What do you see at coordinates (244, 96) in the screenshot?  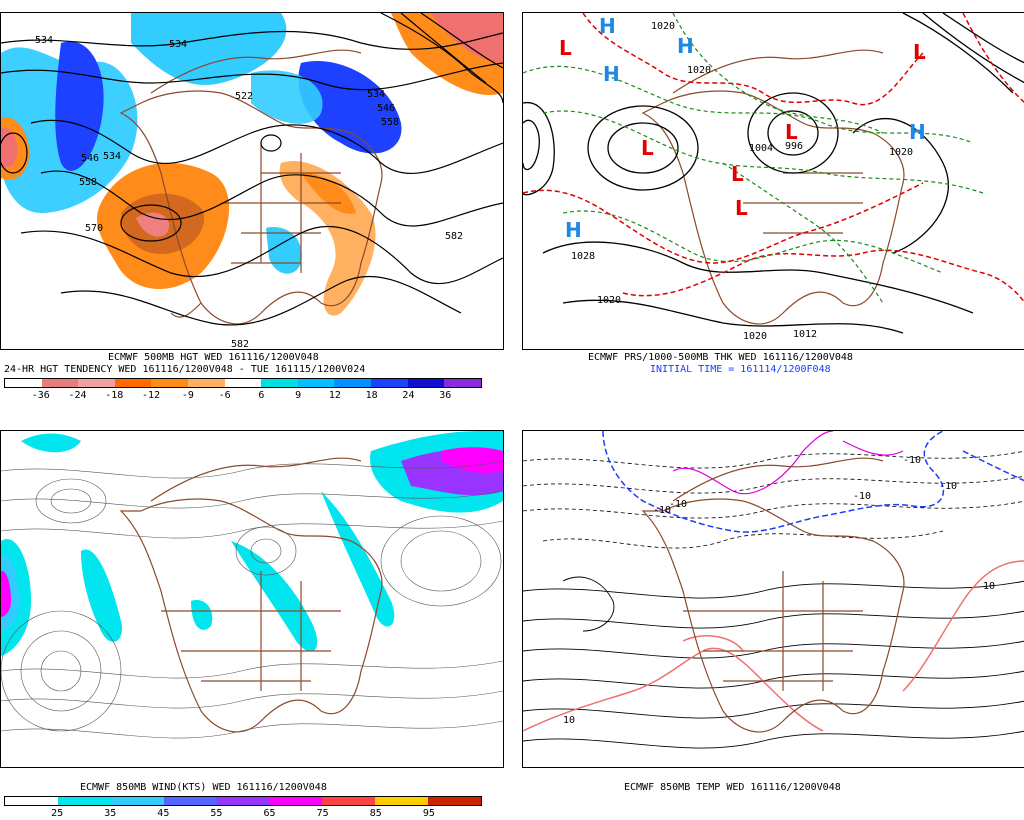 I see `contour-label: 522` at bounding box center [244, 96].